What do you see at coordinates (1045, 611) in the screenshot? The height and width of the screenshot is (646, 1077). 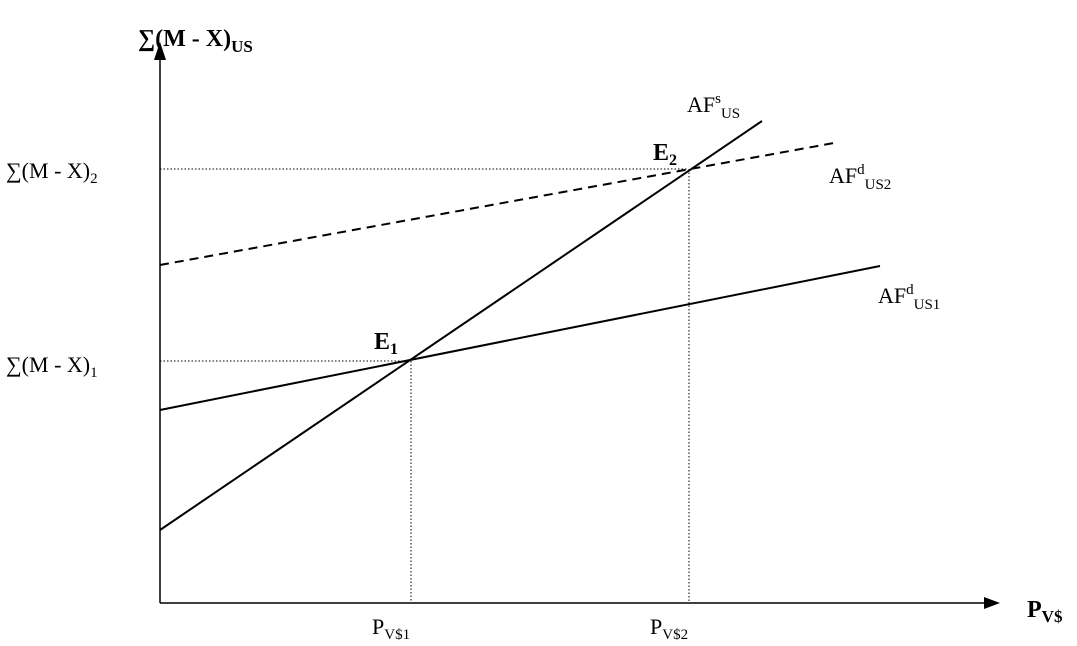 I see `x-axis-title: PV$` at bounding box center [1045, 611].